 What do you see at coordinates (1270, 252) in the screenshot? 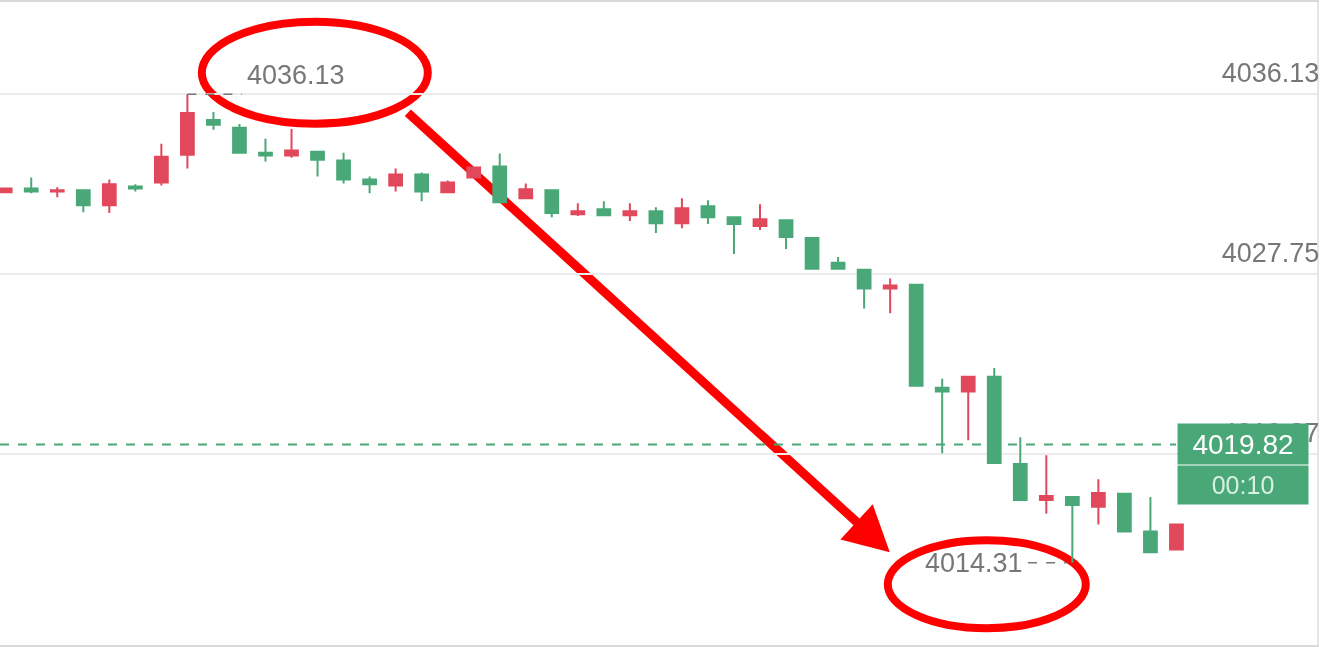
I see `y-tick-label: 4027.75` at bounding box center [1270, 252].